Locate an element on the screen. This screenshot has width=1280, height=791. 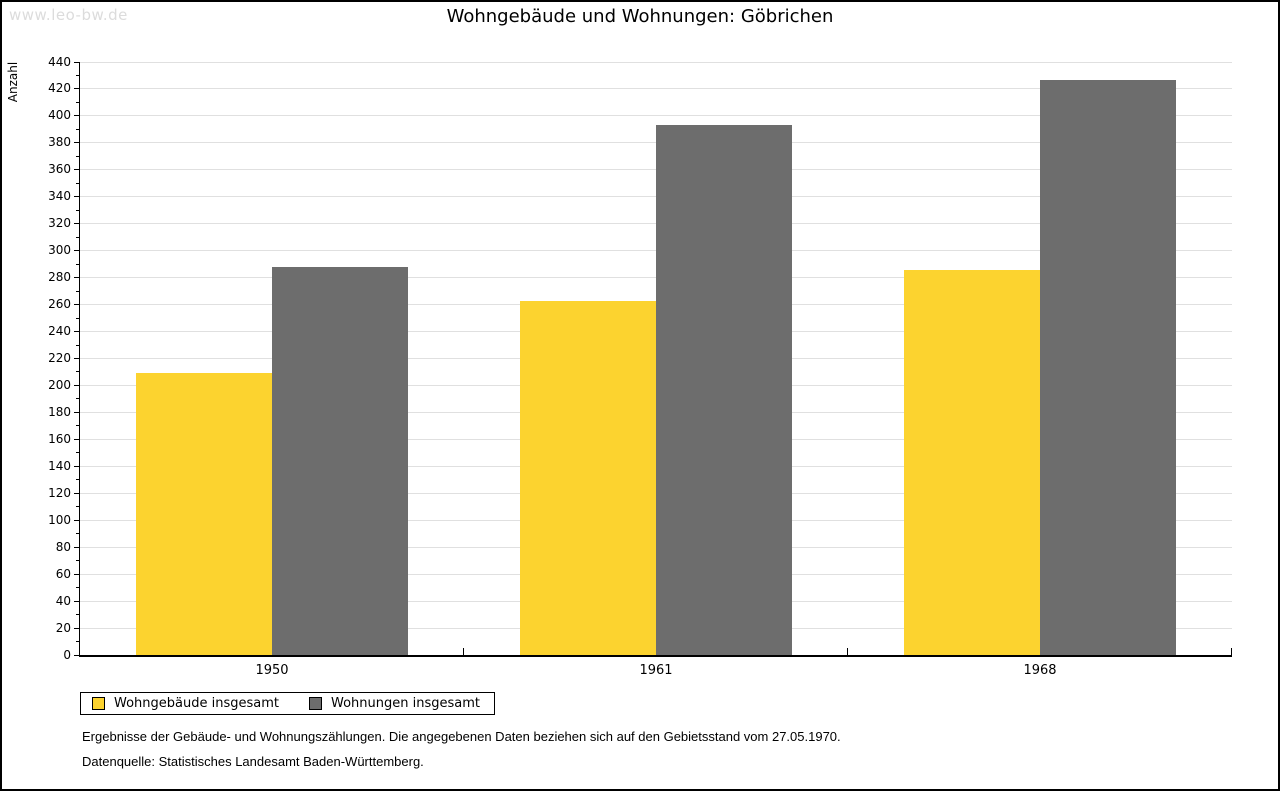
y-tick-label-160: 160 is located at coordinates (59, 438).